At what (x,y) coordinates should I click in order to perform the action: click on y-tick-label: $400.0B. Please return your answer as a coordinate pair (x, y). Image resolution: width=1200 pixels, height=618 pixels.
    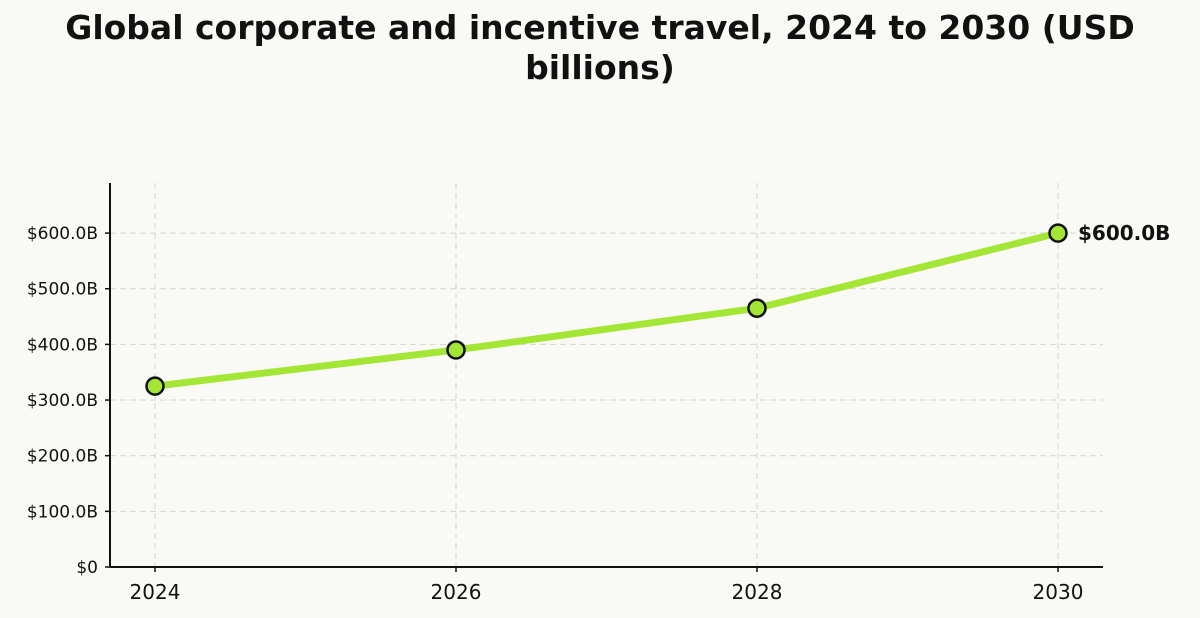
    Looking at the image, I should click on (62, 345).